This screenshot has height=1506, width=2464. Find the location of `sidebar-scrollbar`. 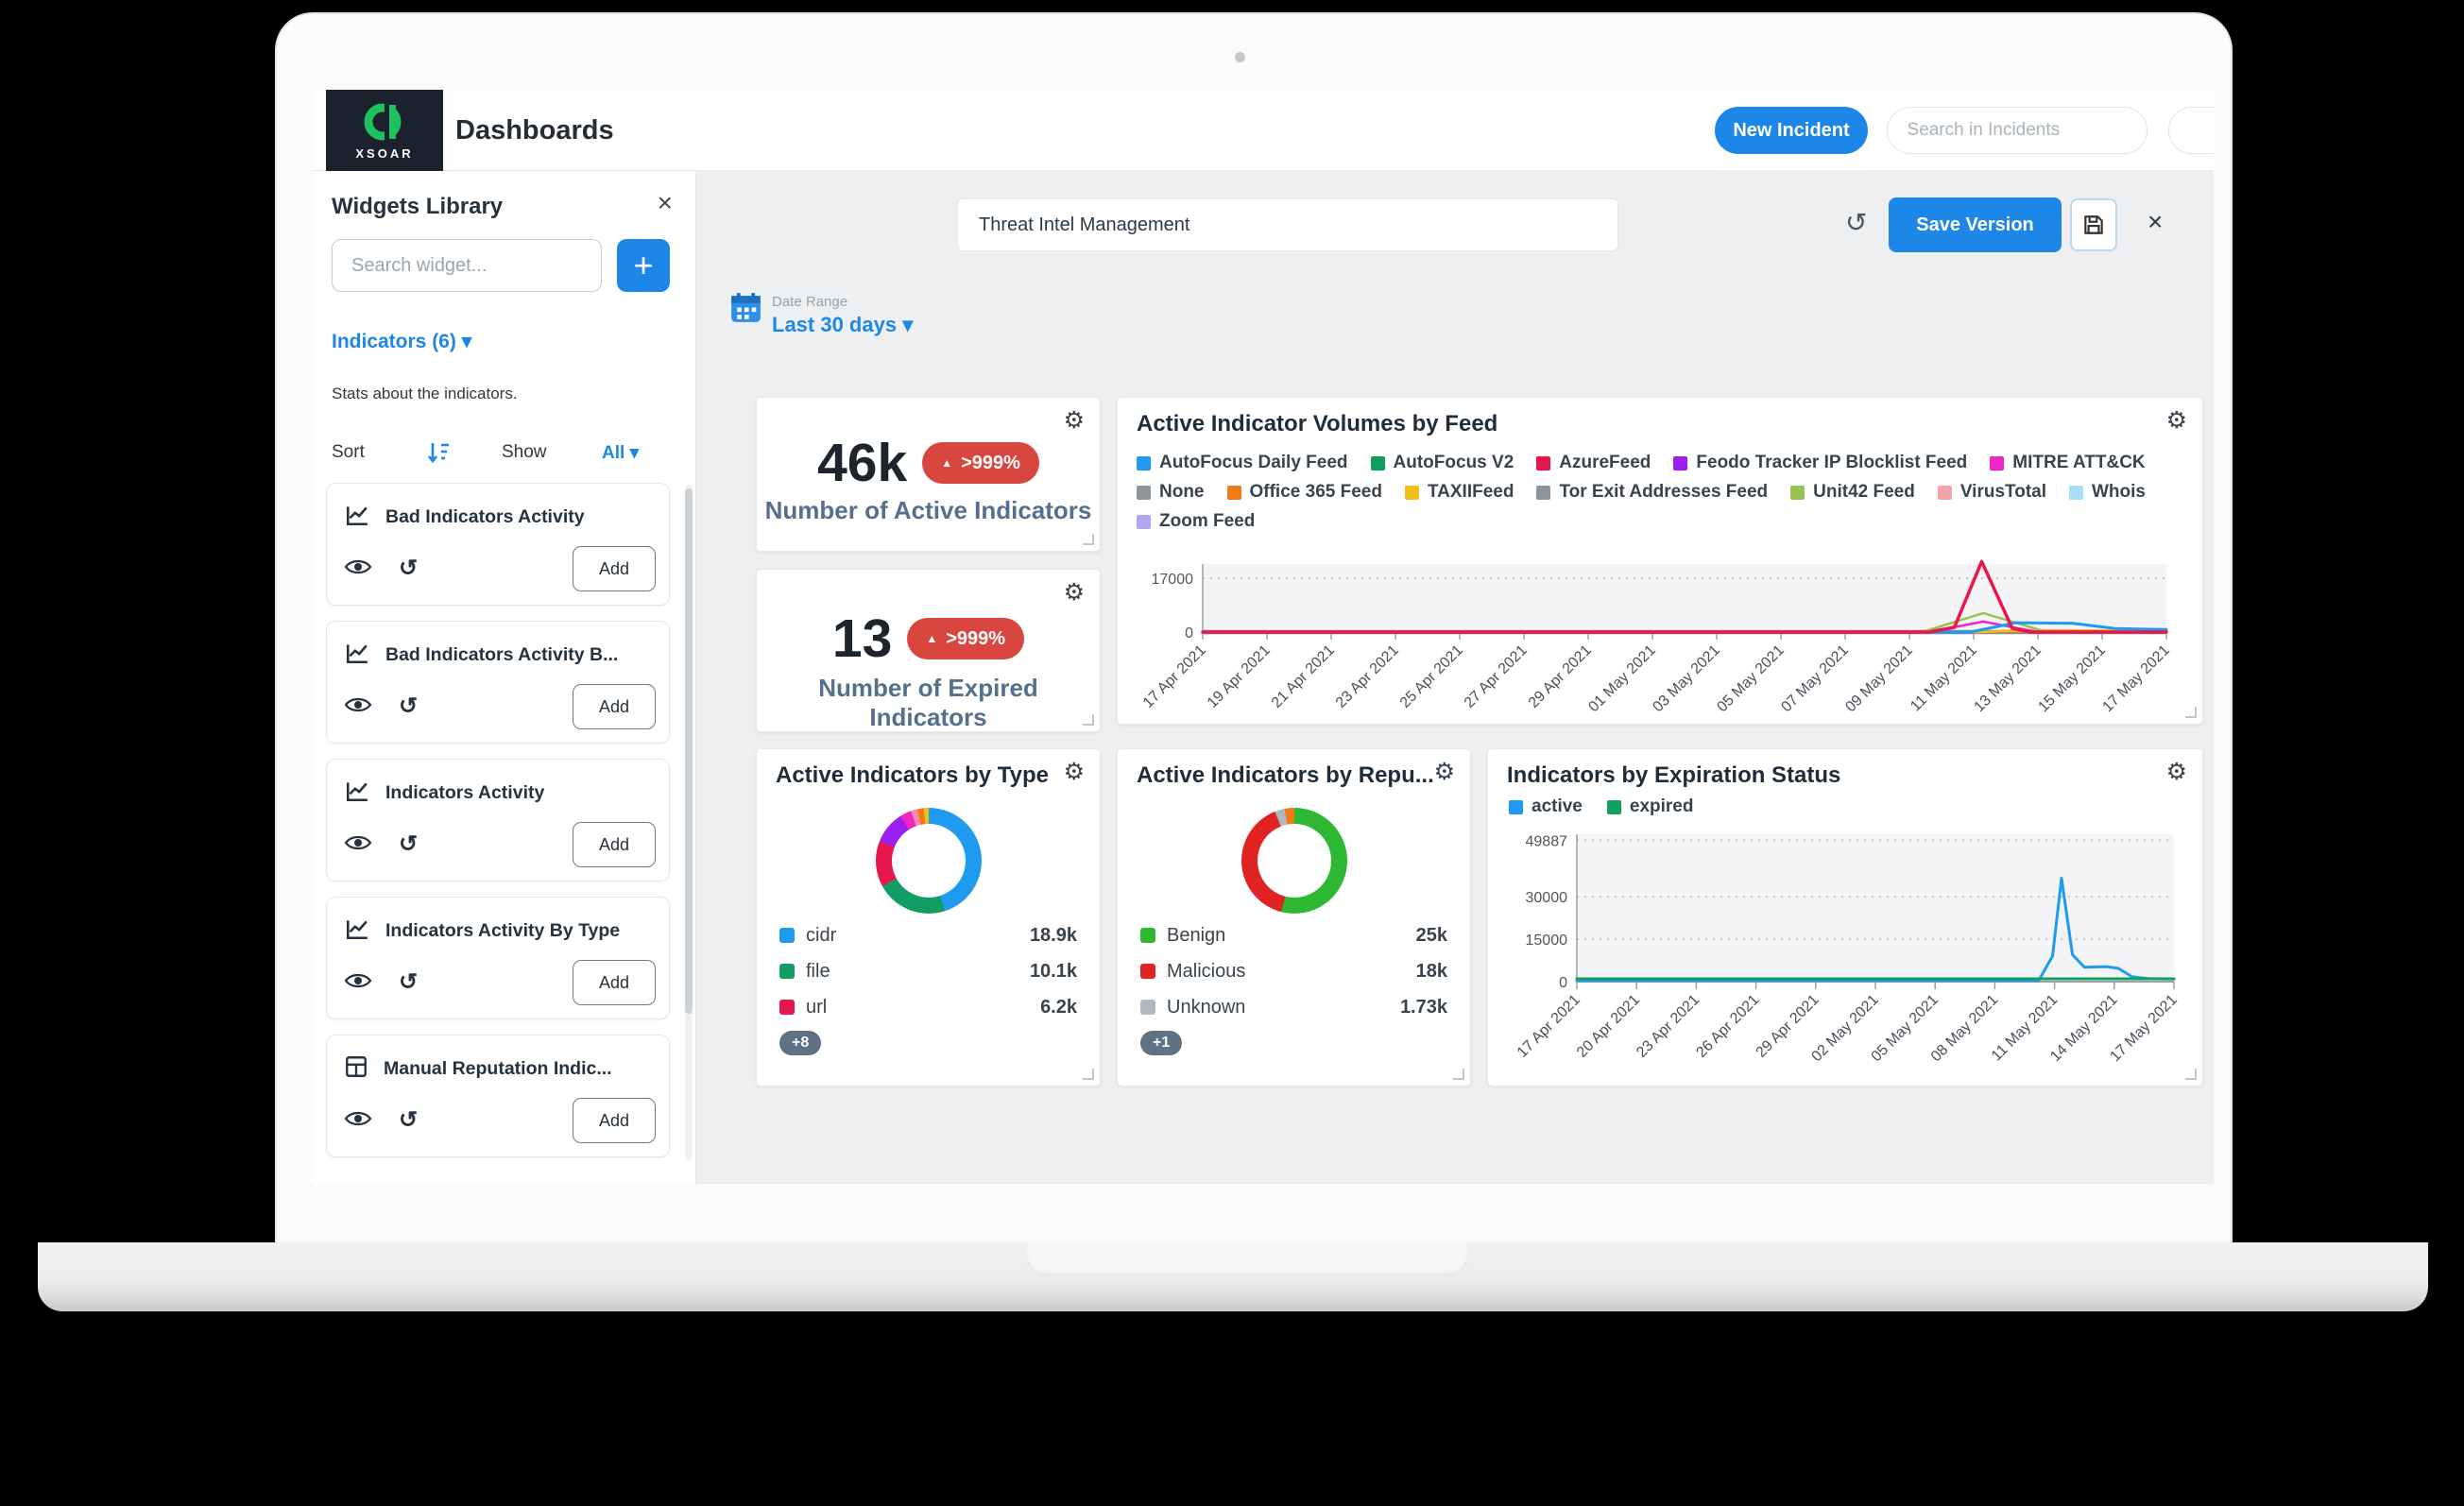

sidebar-scrollbar is located at coordinates (689, 823).